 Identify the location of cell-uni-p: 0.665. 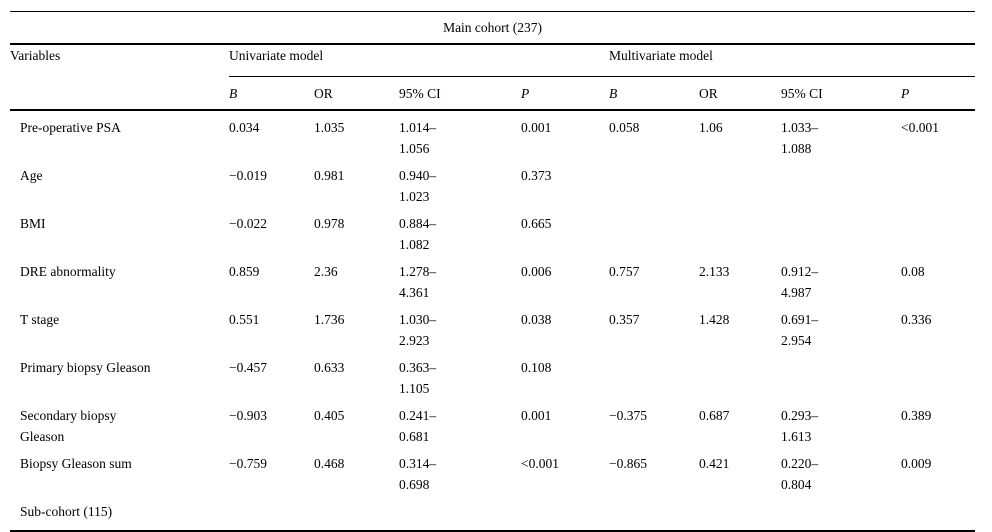
(536, 223).